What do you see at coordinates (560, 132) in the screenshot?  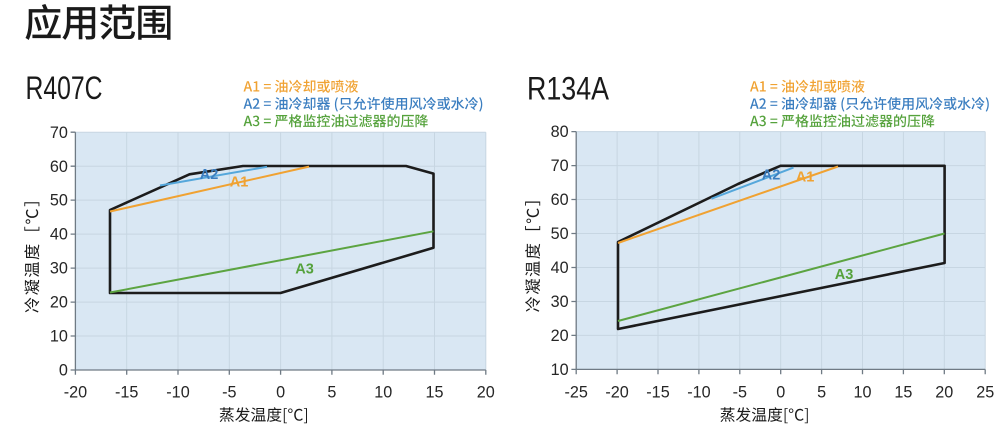 I see `svg-text: 80` at bounding box center [560, 132].